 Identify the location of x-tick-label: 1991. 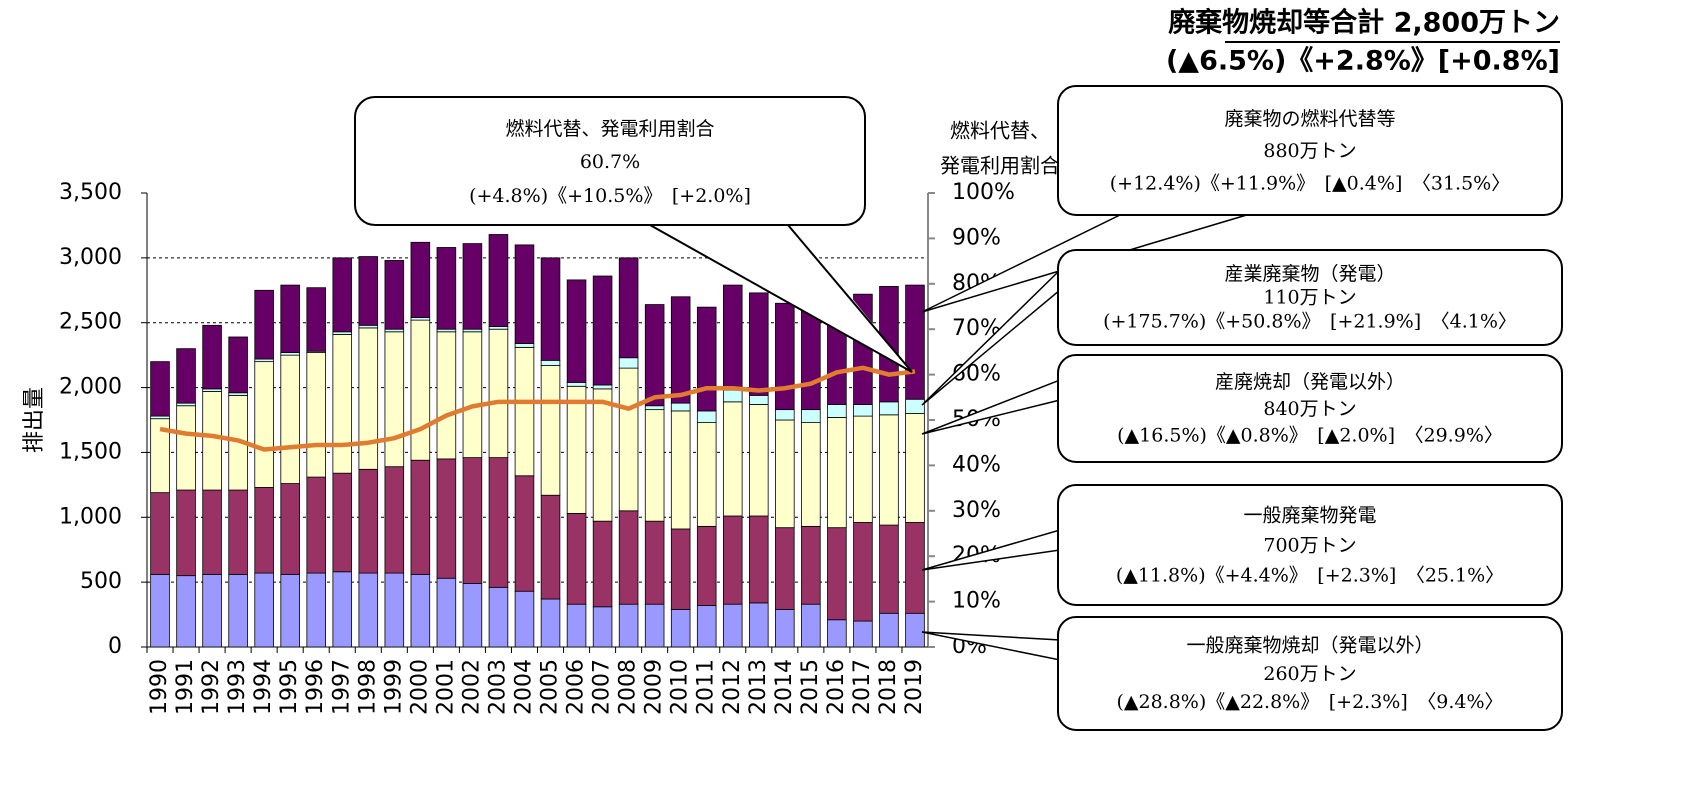
(185, 687).